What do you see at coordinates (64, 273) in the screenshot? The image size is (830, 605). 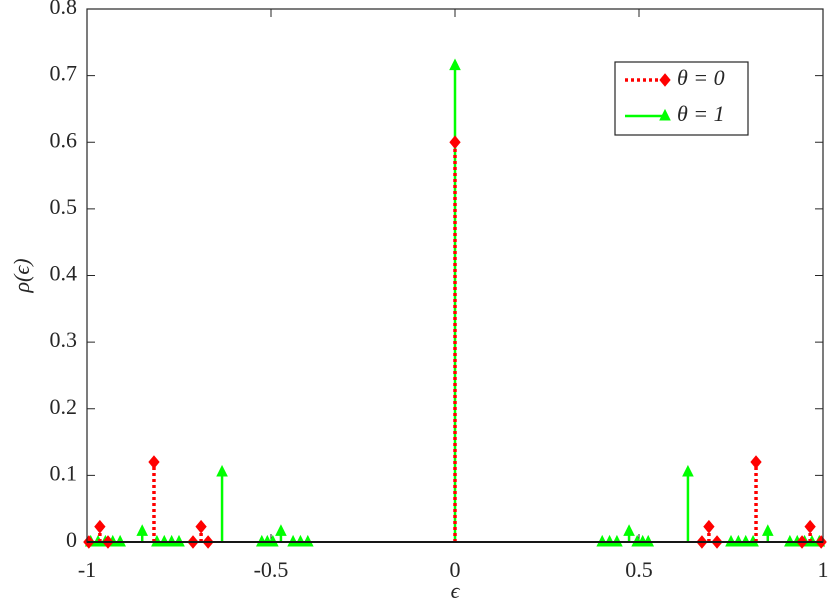 I see `y-tick-label: 0.4` at bounding box center [64, 273].